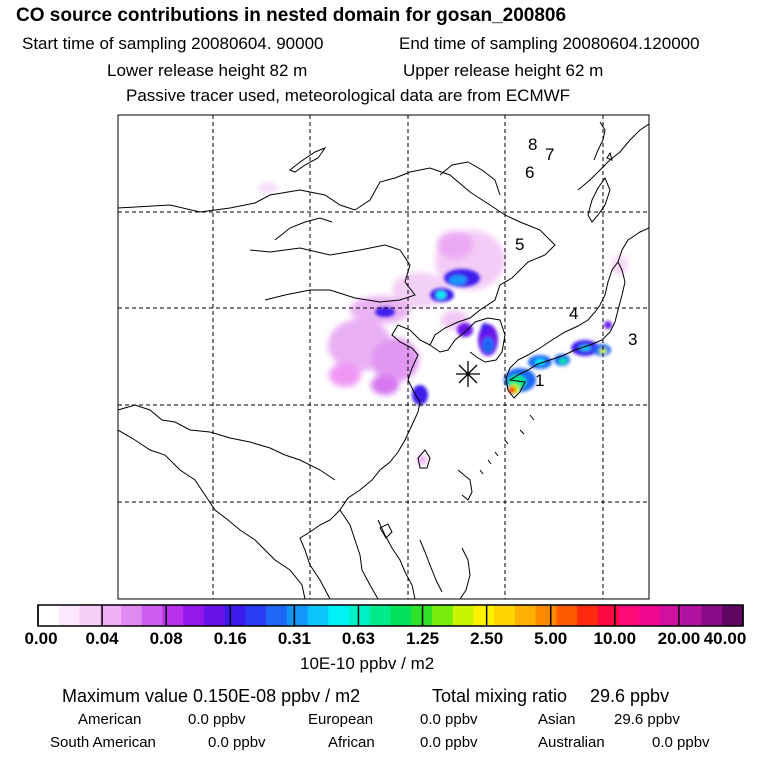  What do you see at coordinates (549, 43) in the screenshot?
I see `end-time-label: End time of sampling 20080604.120000` at bounding box center [549, 43].